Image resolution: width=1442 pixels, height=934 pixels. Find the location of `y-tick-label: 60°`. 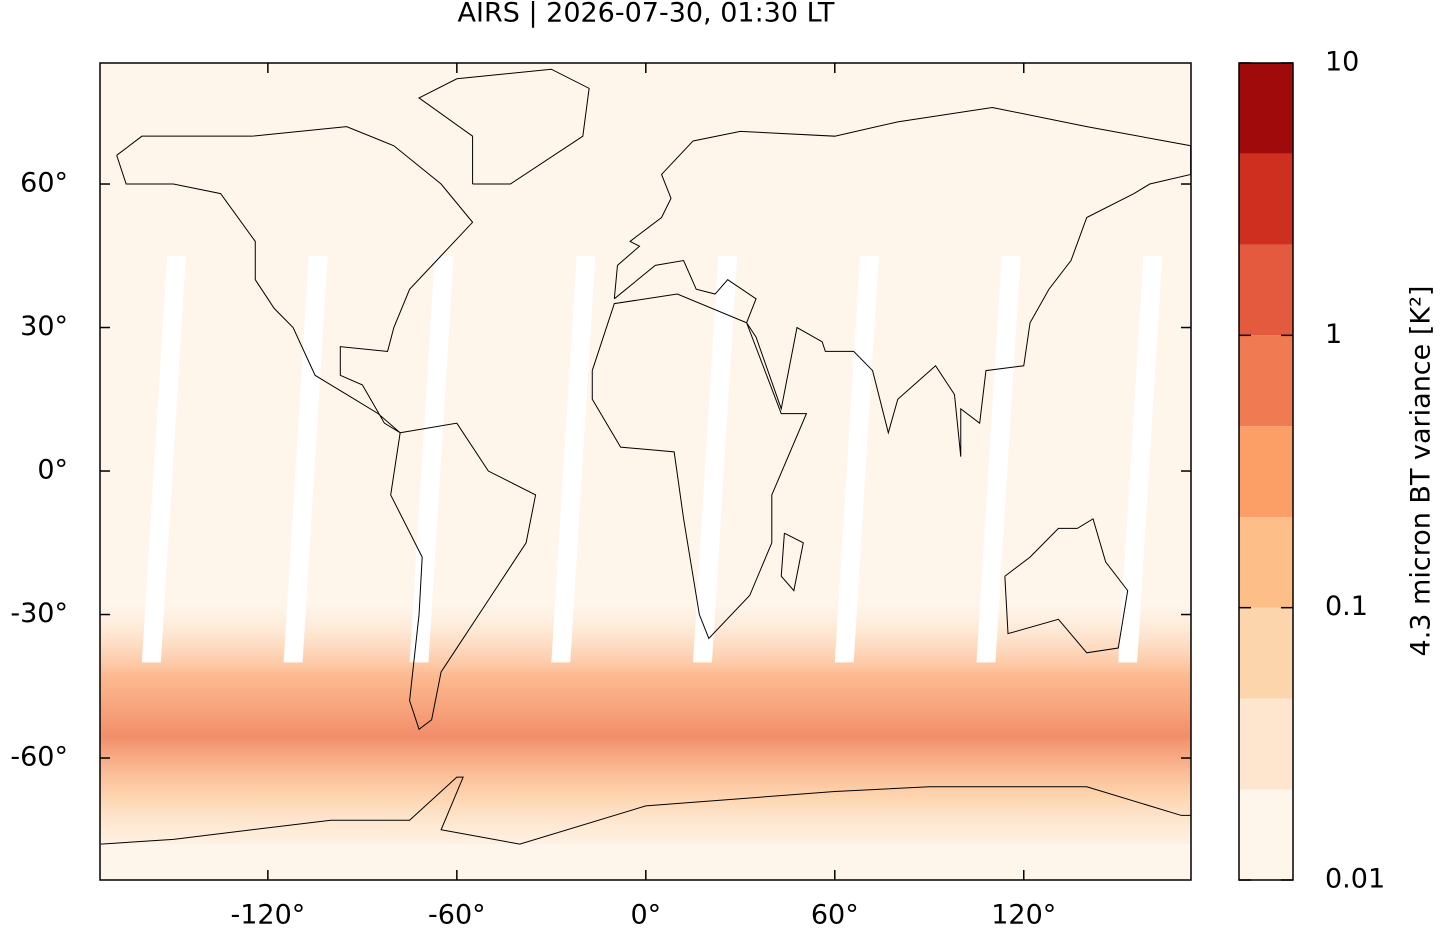

y-tick-label: 60° is located at coordinates (44, 183).